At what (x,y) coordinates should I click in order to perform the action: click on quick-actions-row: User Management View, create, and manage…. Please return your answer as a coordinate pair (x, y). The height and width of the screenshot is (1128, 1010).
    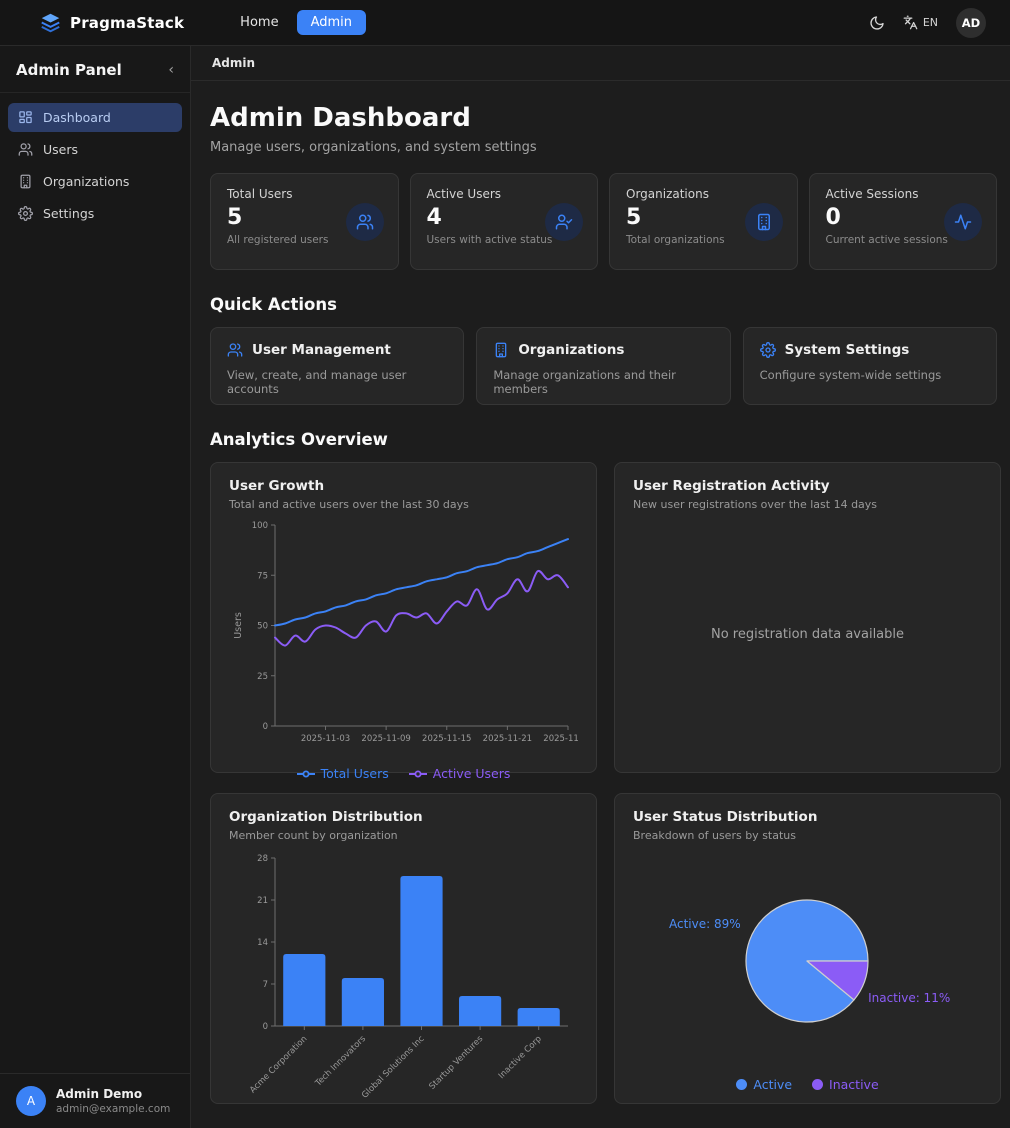
    Looking at the image, I should click on (603, 366).